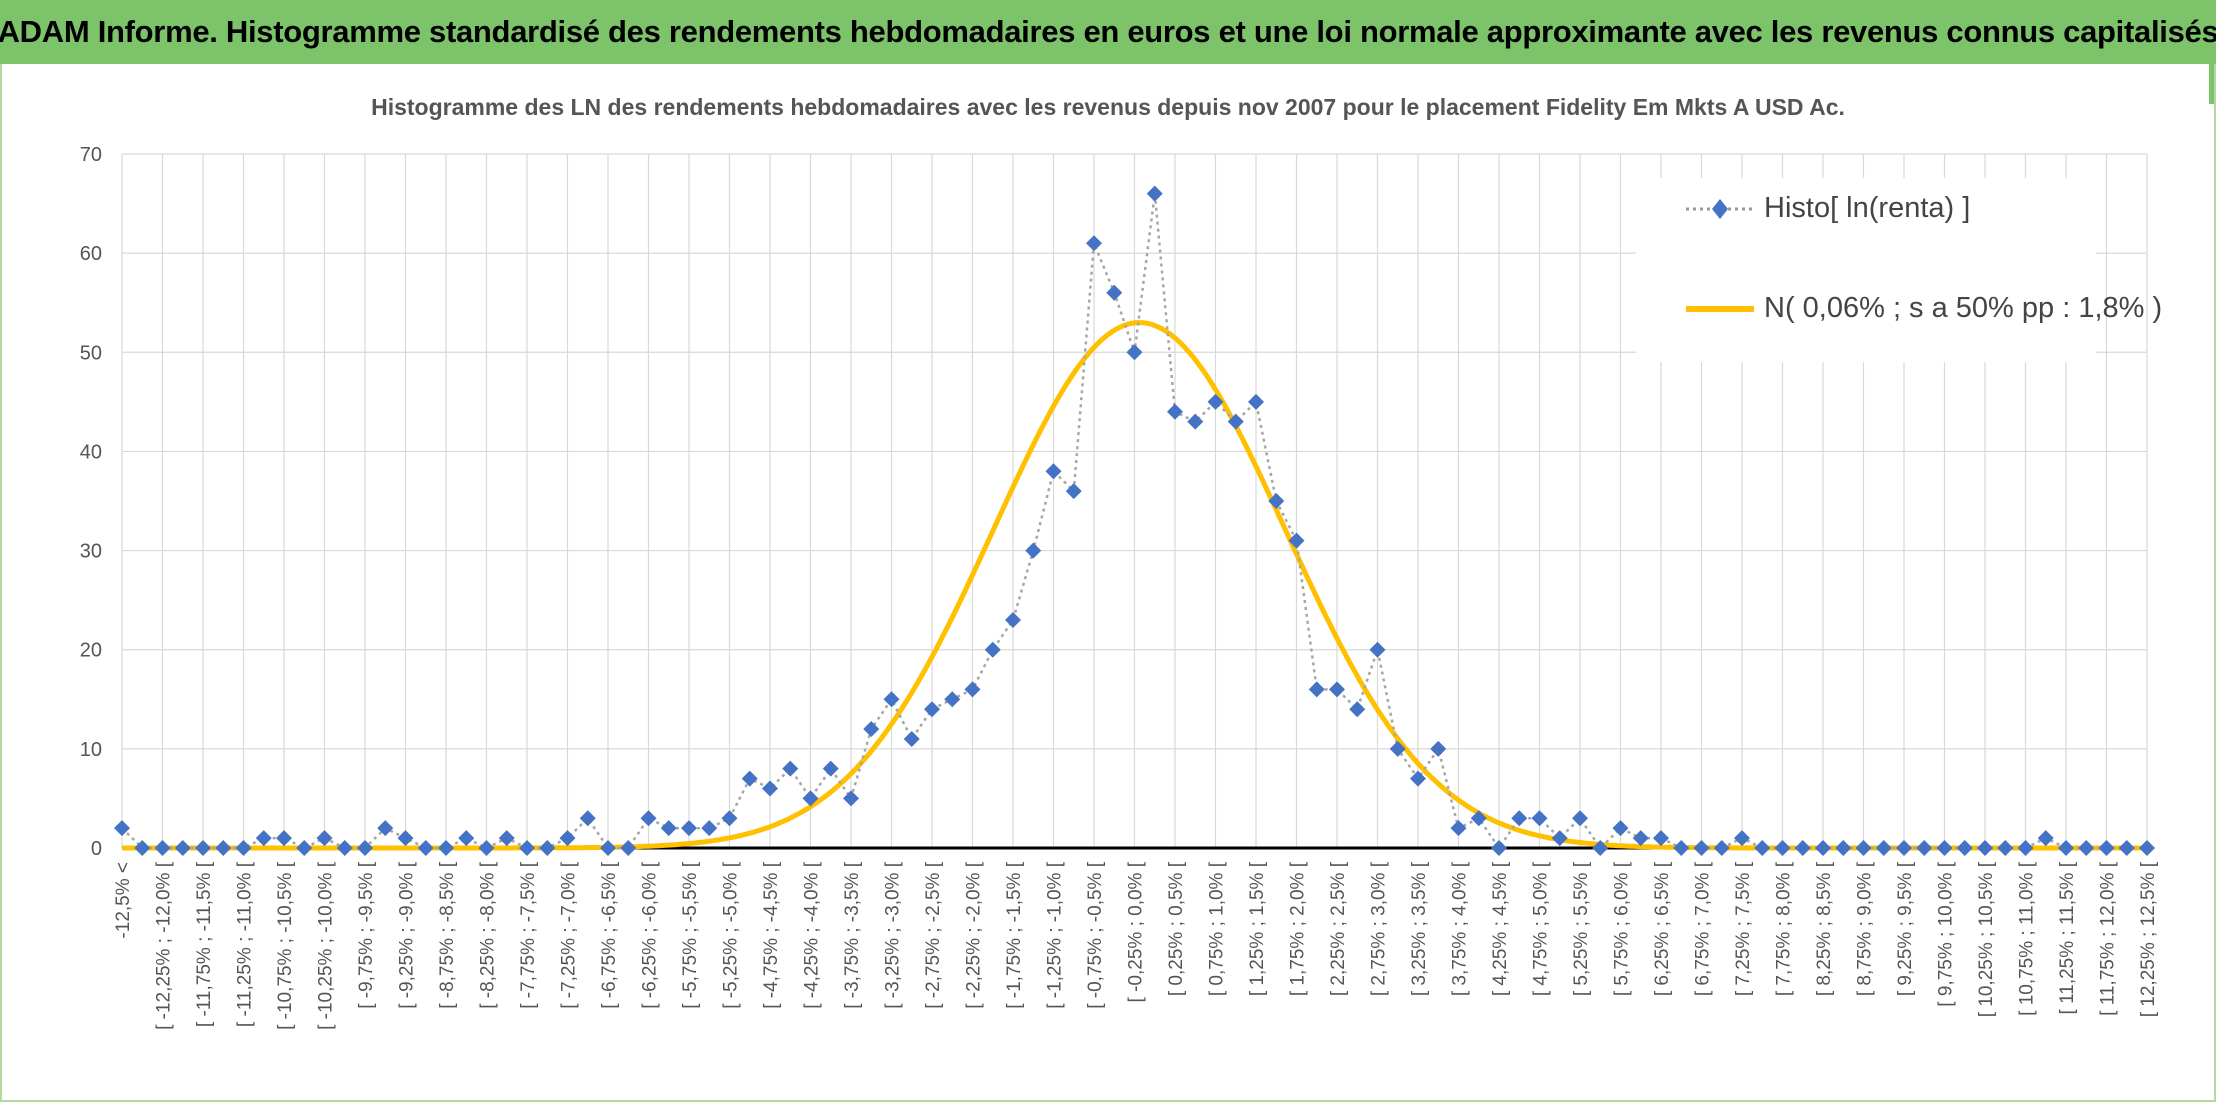  Describe the element at coordinates (569, 935) in the screenshot. I see `x-tick-label: [ -7,25% ; -7,0% [` at that location.